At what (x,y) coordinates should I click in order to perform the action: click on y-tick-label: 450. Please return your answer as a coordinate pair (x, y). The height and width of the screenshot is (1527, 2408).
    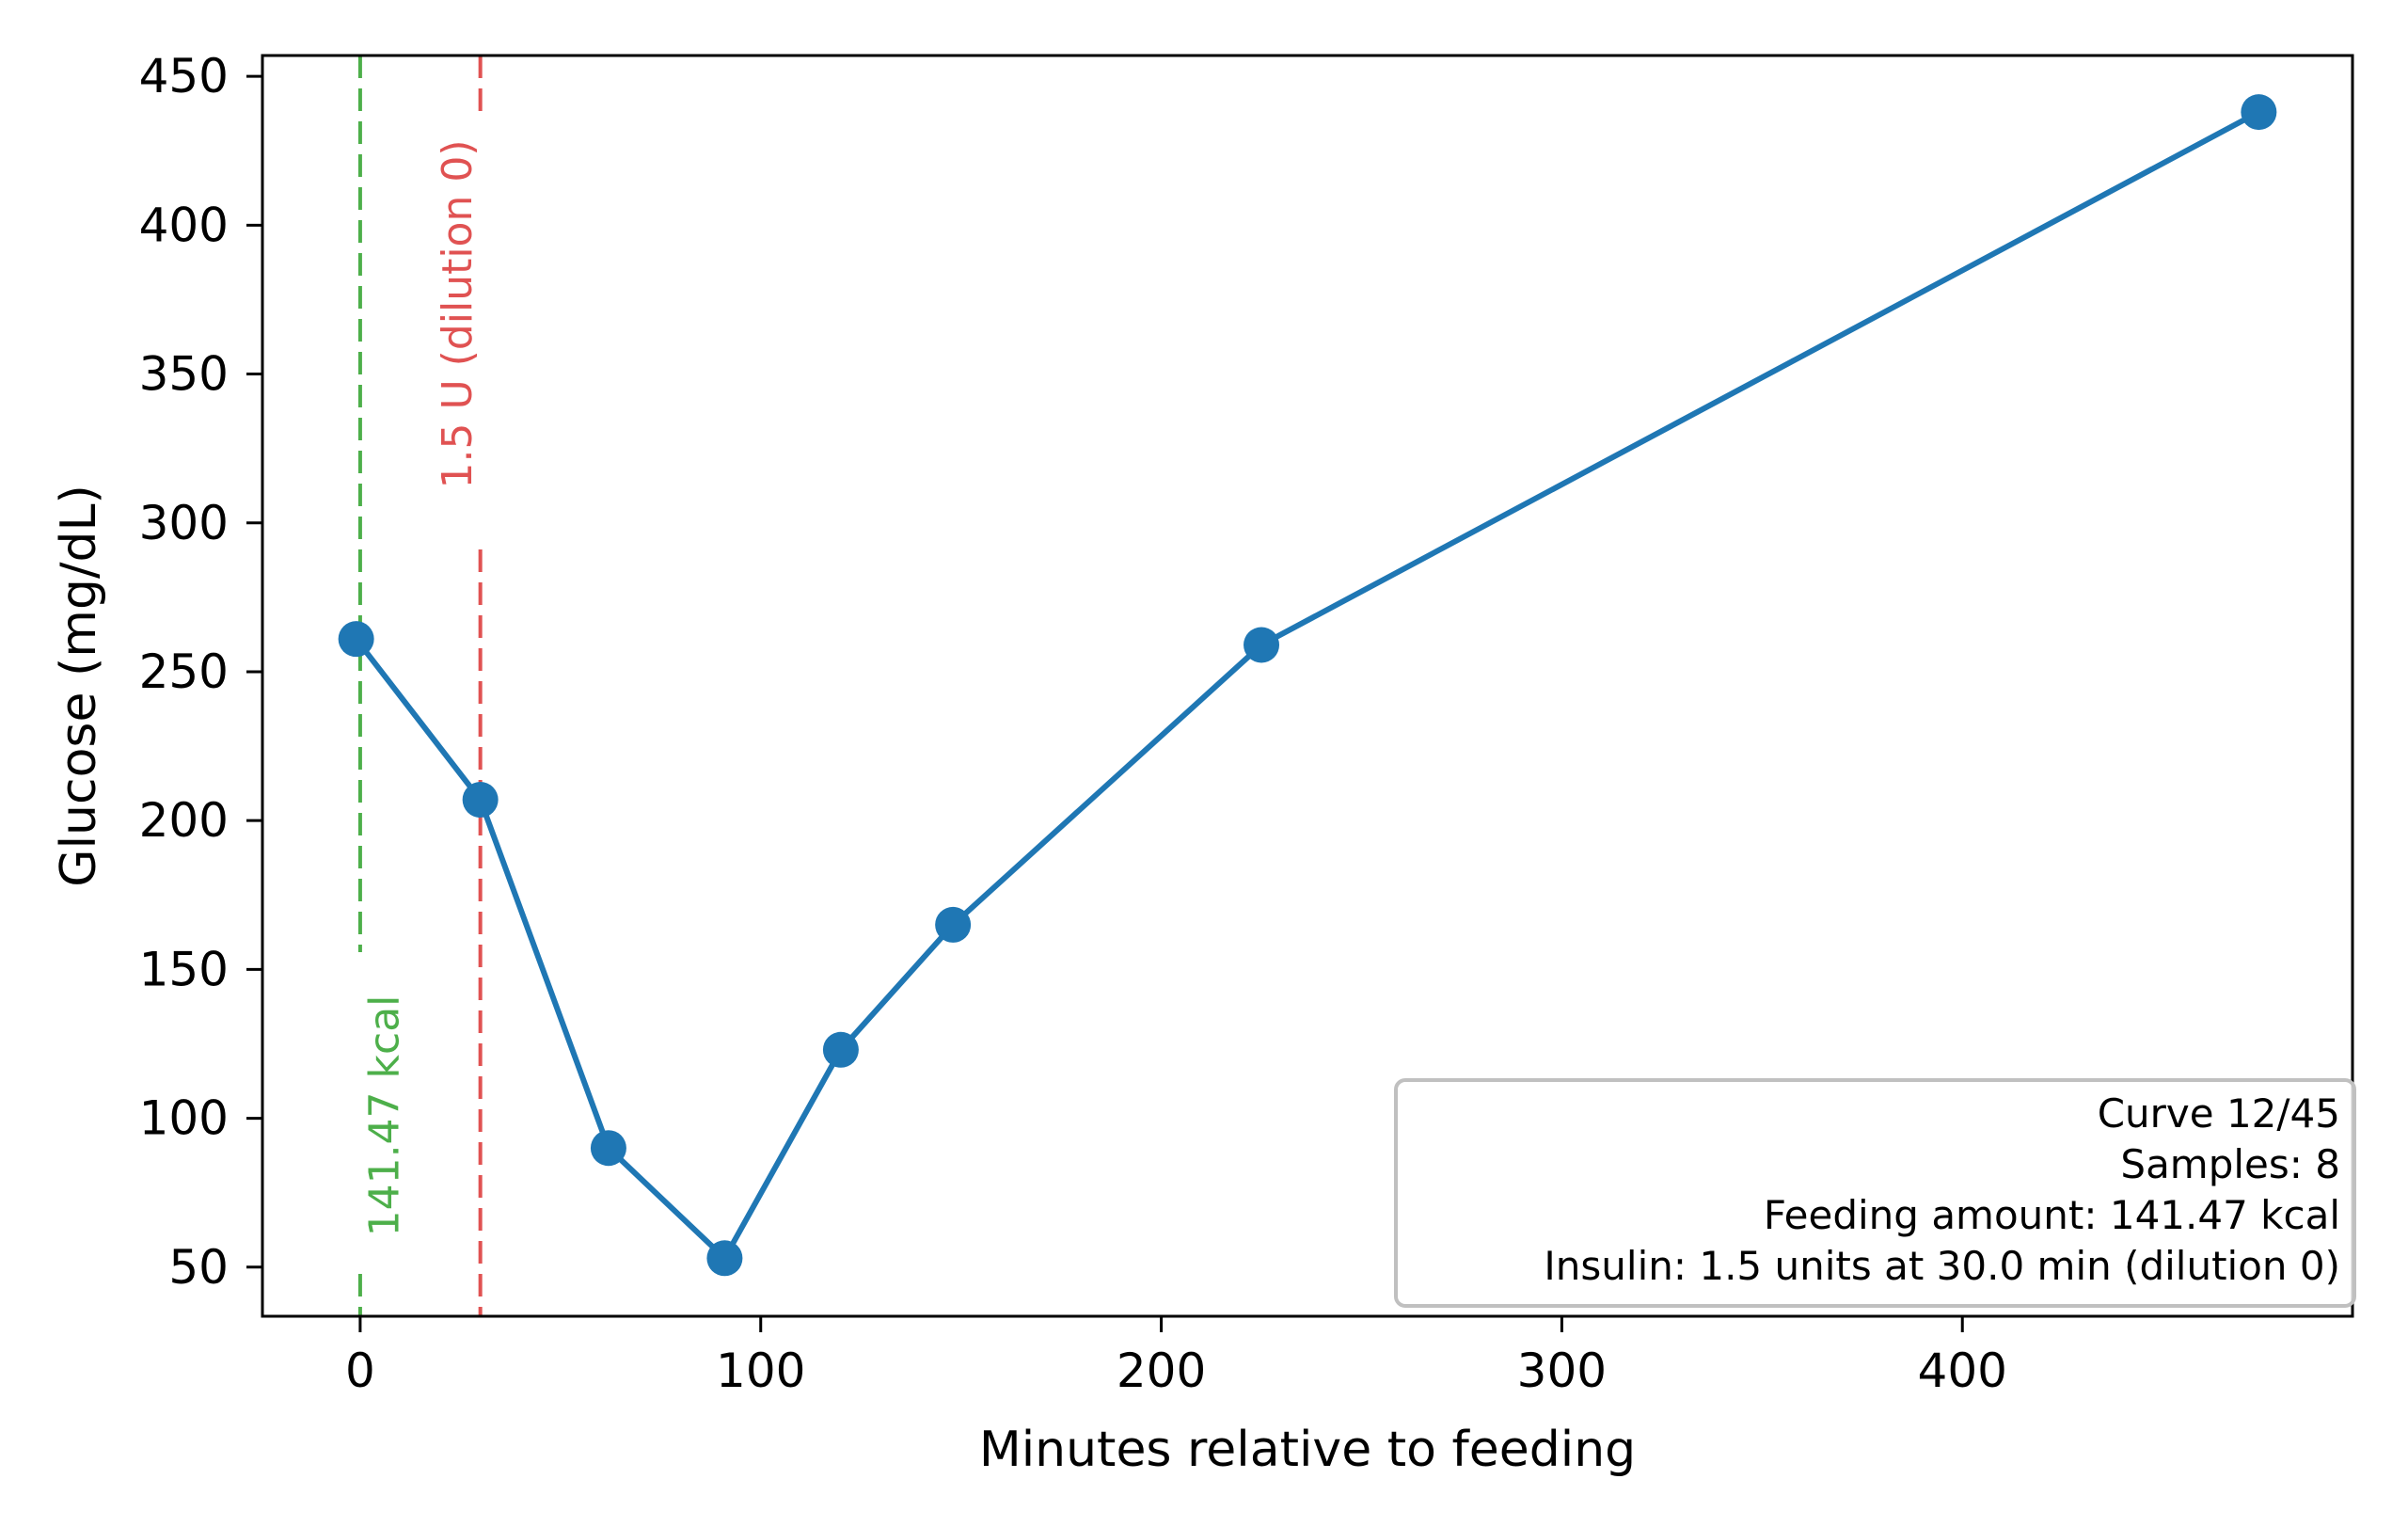
    Looking at the image, I should click on (184, 76).